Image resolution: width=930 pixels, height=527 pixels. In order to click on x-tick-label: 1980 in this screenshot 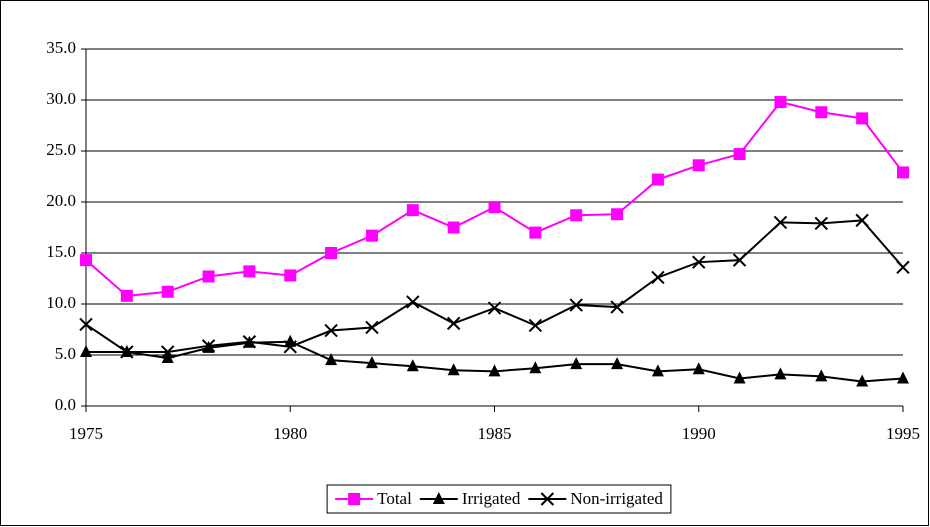, I will do `click(290, 433)`.